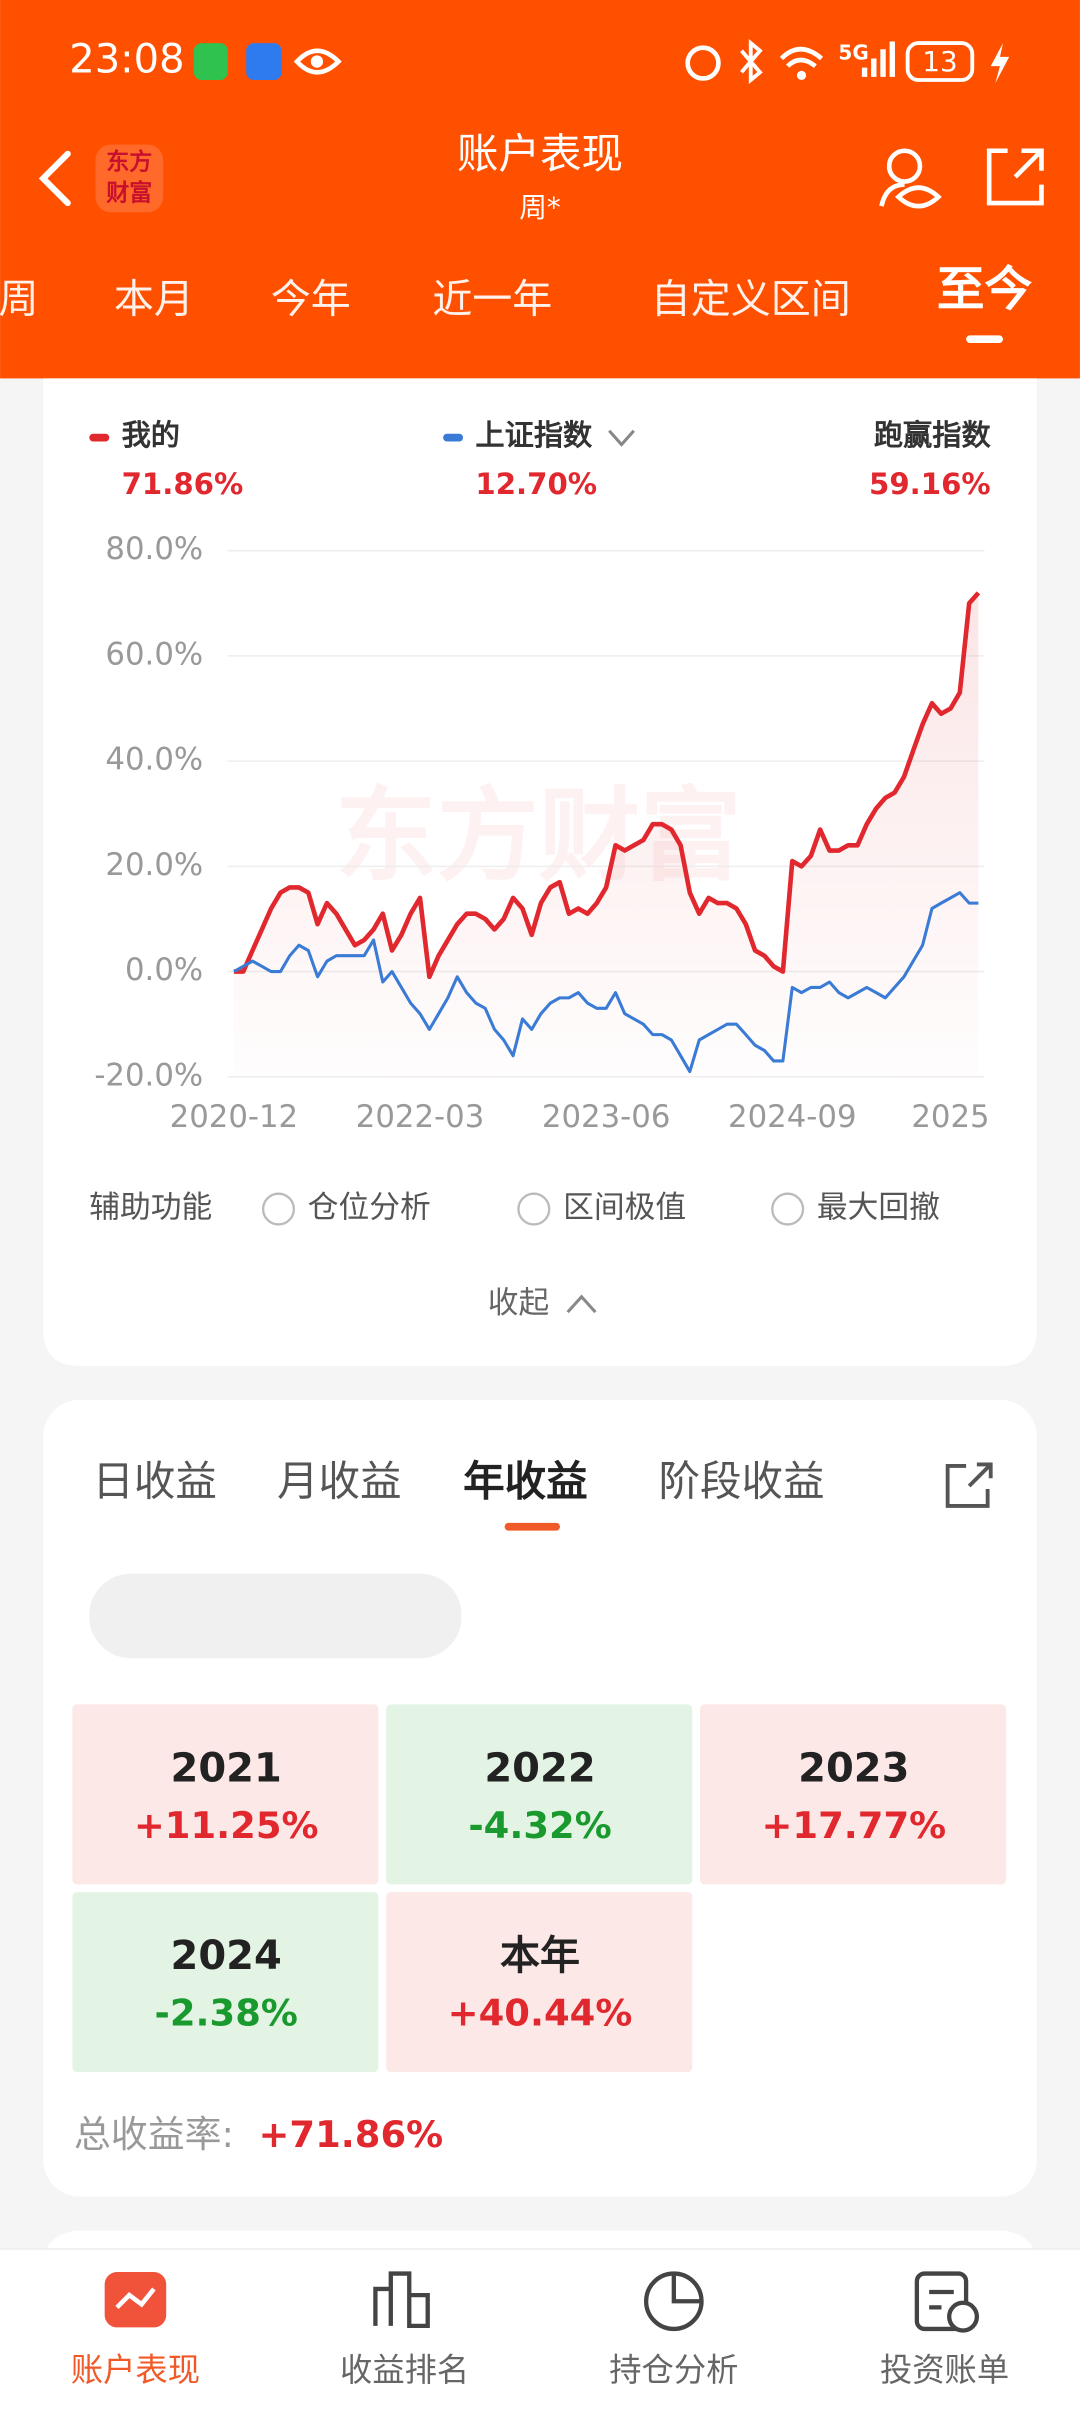  What do you see at coordinates (420, 1117) in the screenshot?
I see `x-tick-label: 2022-03` at bounding box center [420, 1117].